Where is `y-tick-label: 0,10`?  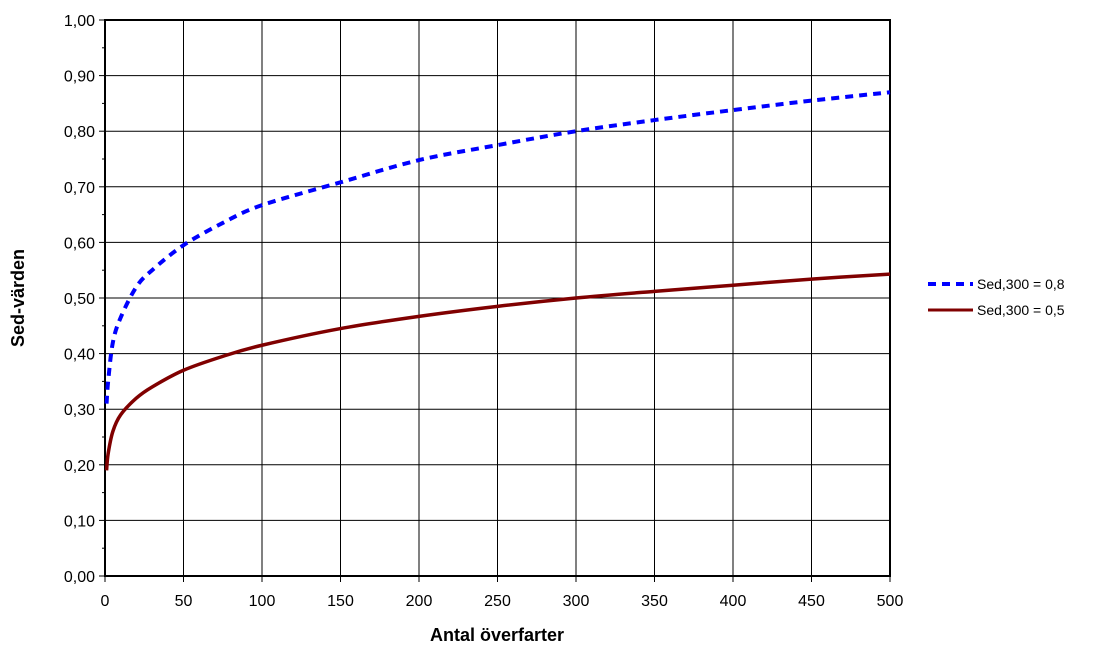
y-tick-label: 0,10 is located at coordinates (79, 521).